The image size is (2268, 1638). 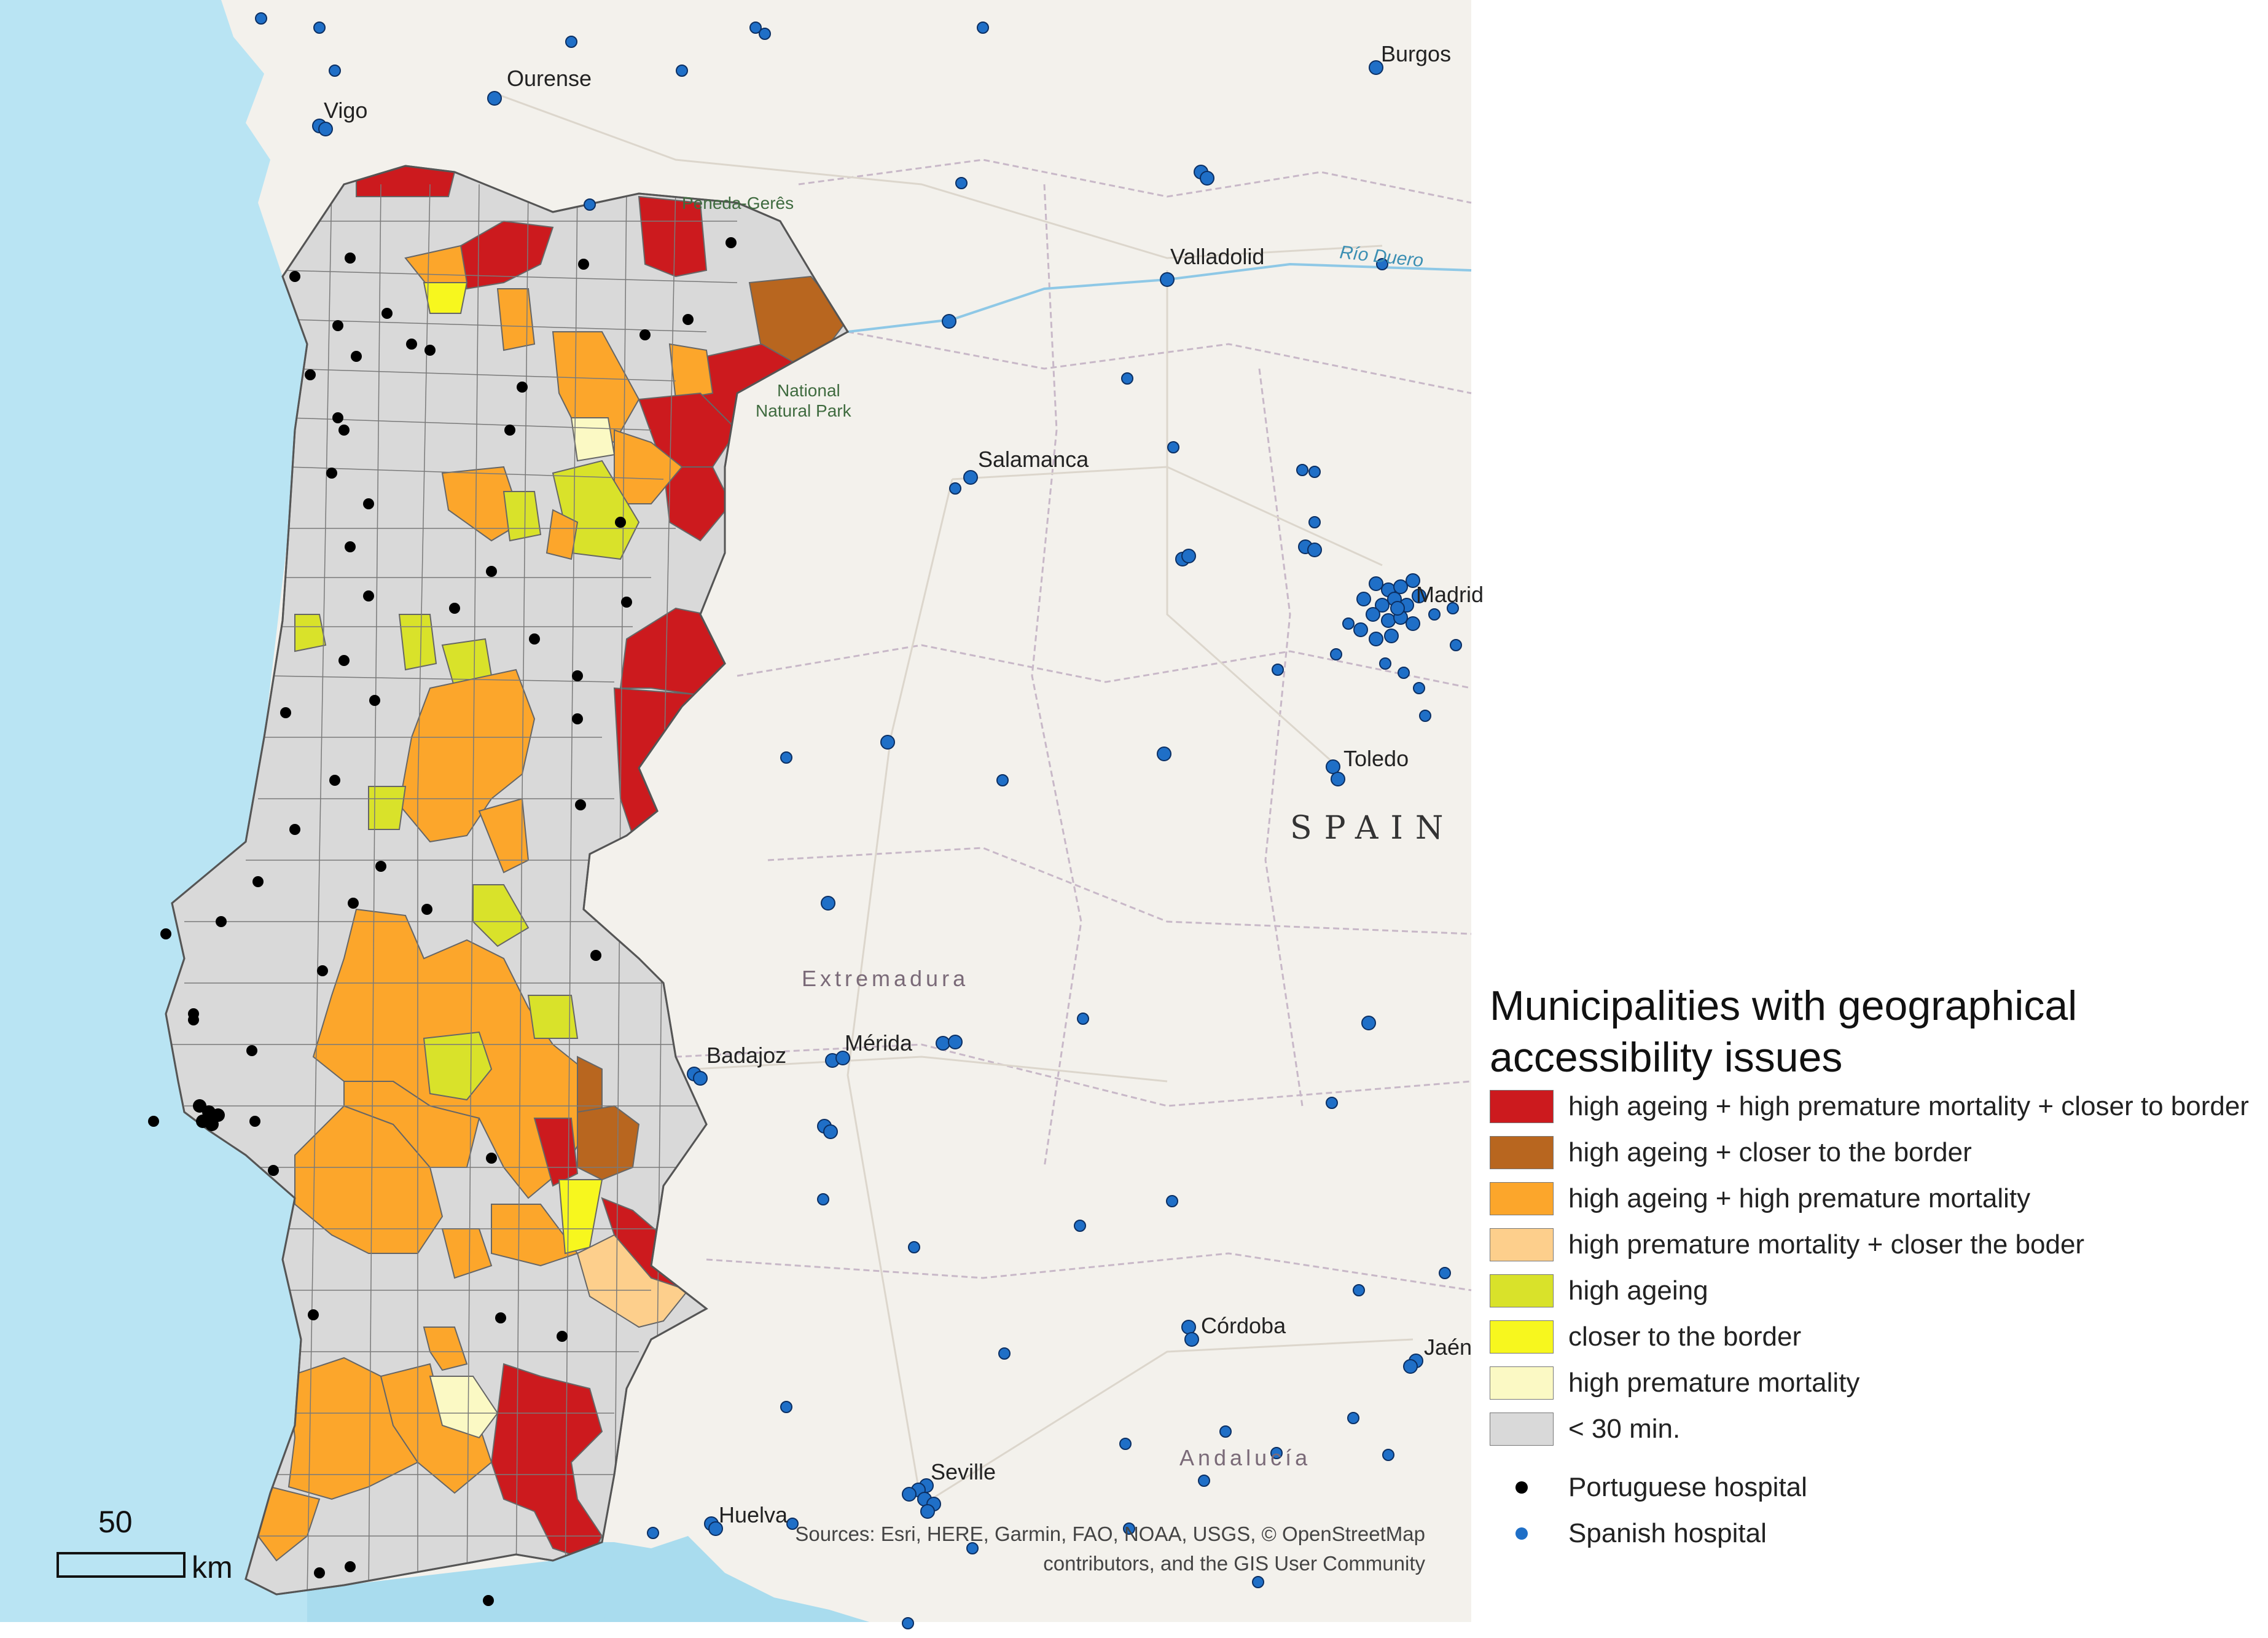 What do you see at coordinates (879, 1043) in the screenshot?
I see `label-merida: Mérida` at bounding box center [879, 1043].